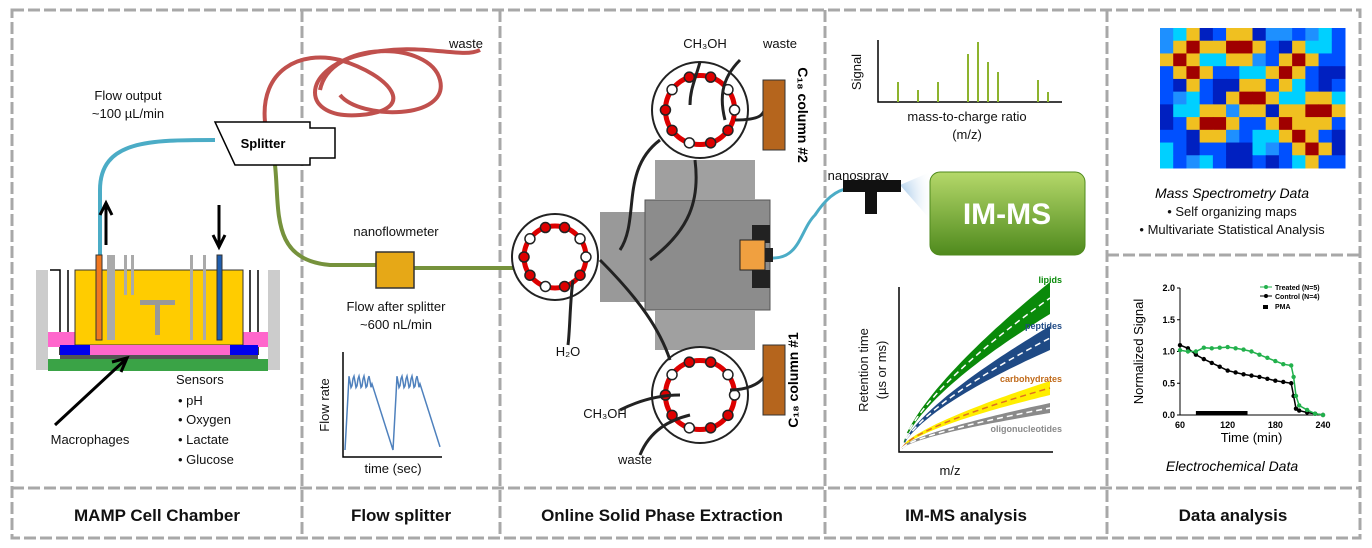 This screenshot has height=548, width=1372. I want to click on nanoflowmeter-label: nanoflowmeter, so click(396, 231).